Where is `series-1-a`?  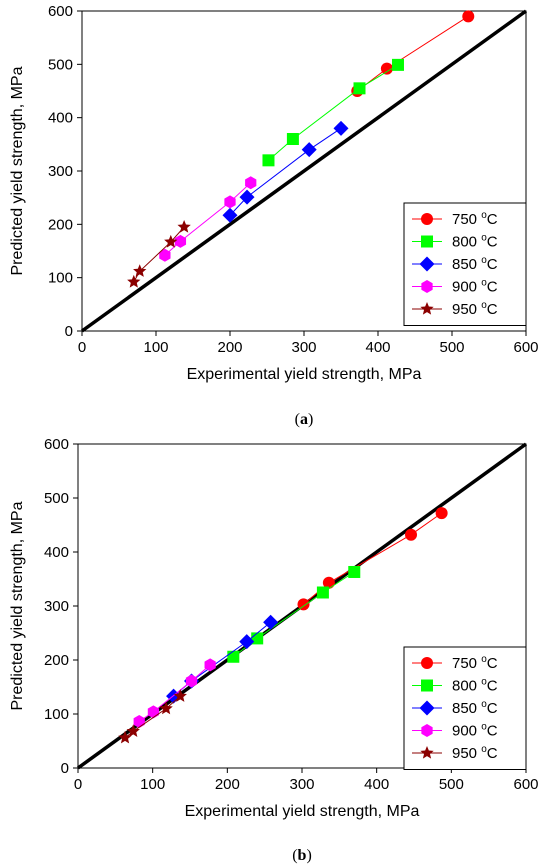
series-1-a is located at coordinates (333, 112).